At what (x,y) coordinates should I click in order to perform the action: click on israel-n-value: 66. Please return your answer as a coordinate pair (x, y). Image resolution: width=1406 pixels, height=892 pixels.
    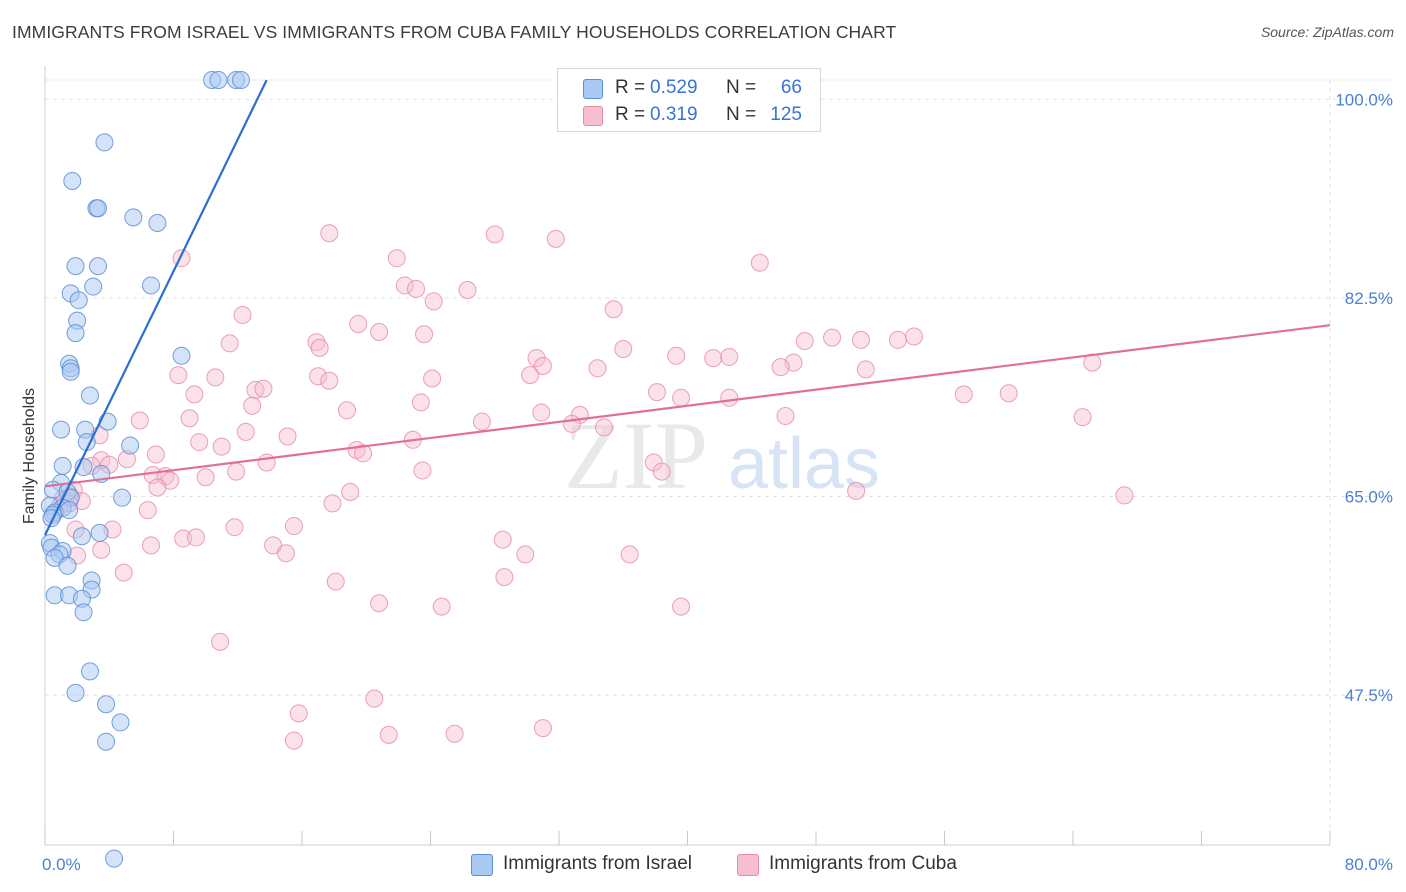
    Looking at the image, I should click on (791, 87).